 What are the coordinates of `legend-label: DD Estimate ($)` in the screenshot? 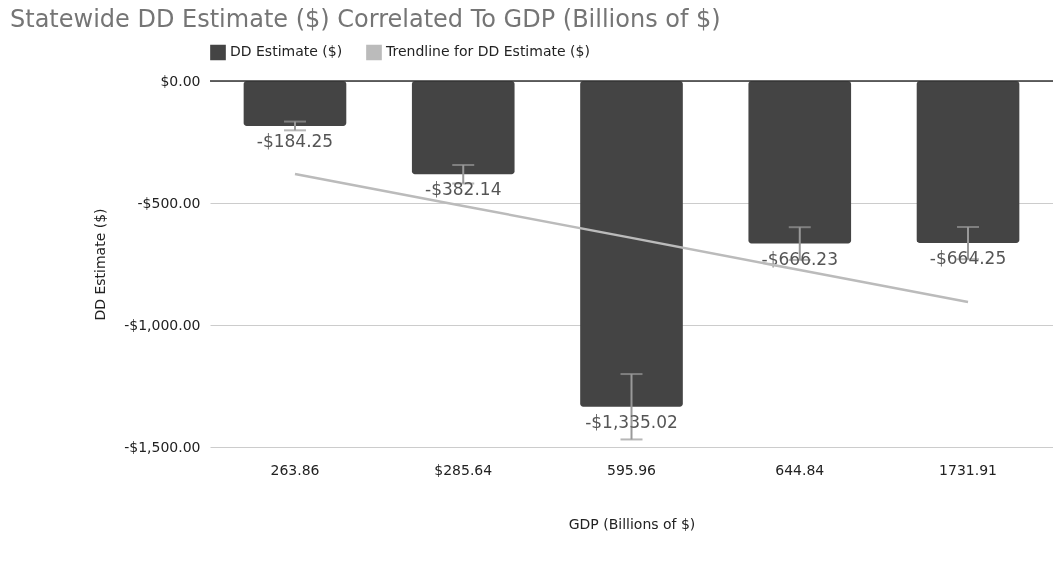 It's located at (286, 51).